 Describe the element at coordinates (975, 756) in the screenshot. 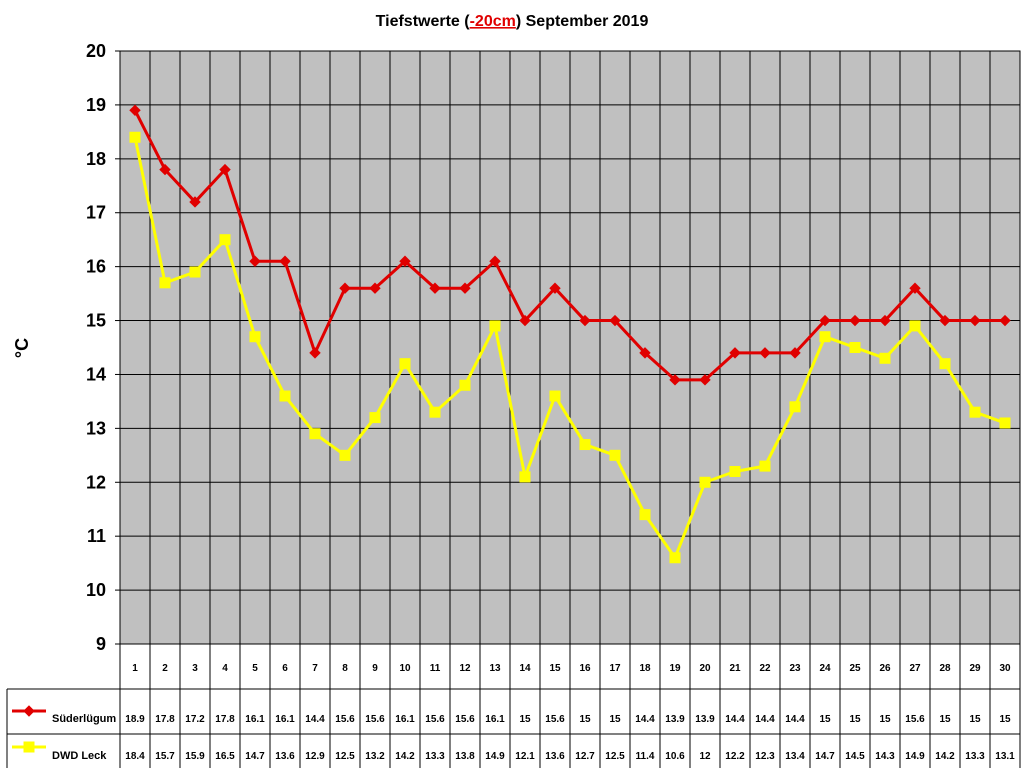

I see `data-label: 13.3` at that location.